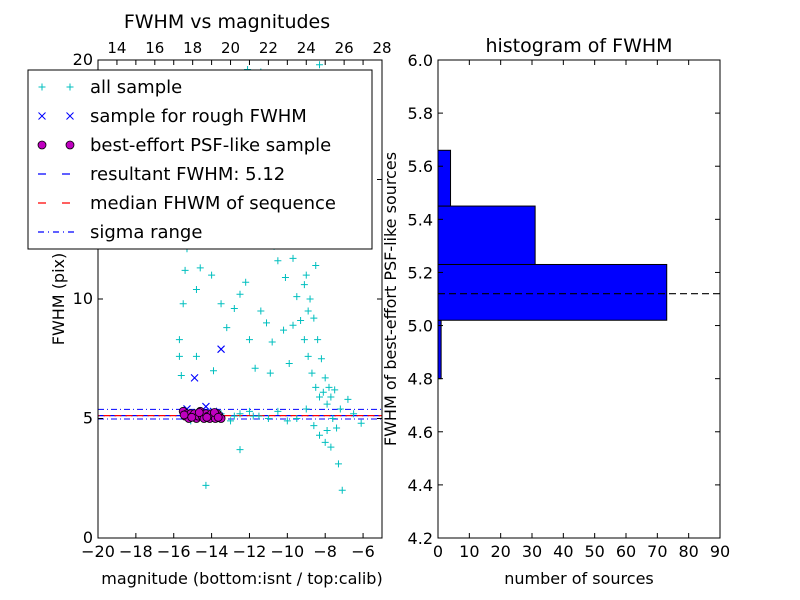 This screenshot has width=800, height=600. I want to click on histogram-x-label: number of sources, so click(579, 578).